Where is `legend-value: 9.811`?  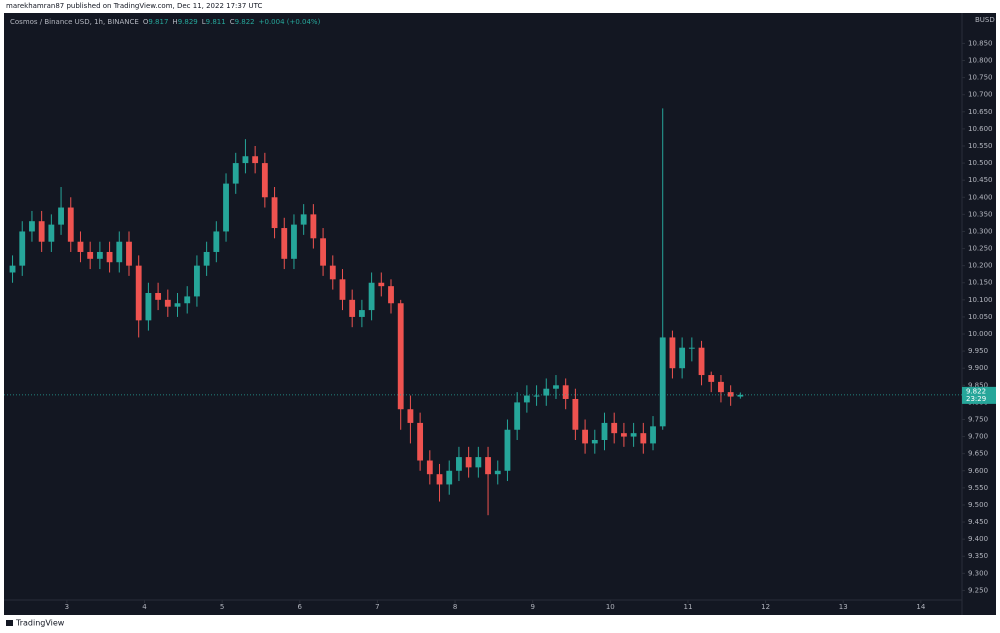 legend-value: 9.811 is located at coordinates (216, 22).